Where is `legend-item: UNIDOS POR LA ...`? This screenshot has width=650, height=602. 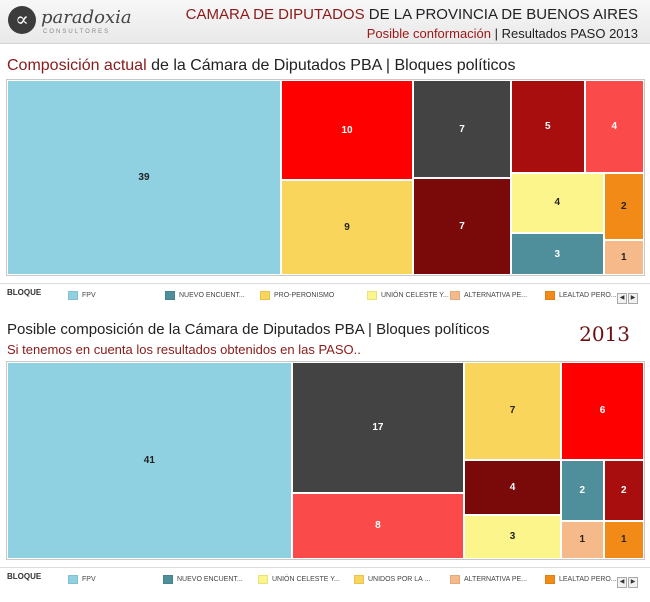
legend-item: UNIDOS POR LA ... is located at coordinates (392, 578).